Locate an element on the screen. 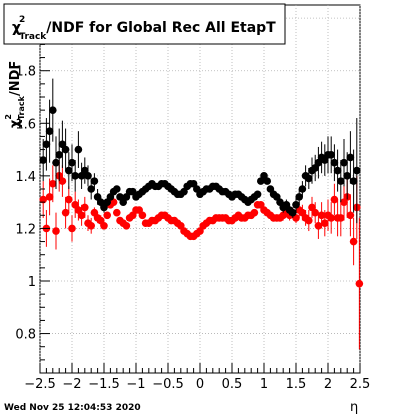 Image resolution: width=400 pixels, height=414 pixels. title-sup: 2 is located at coordinates (22, 20).